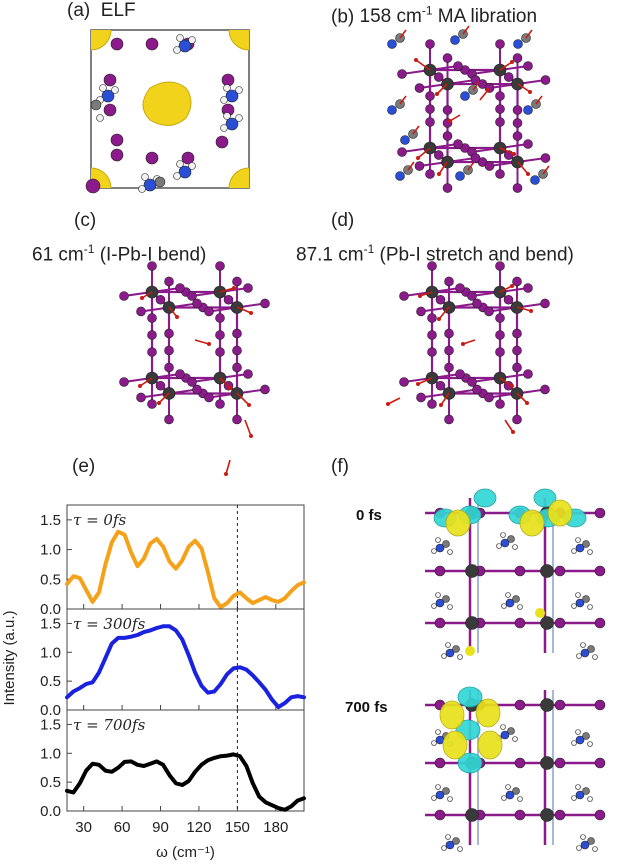  I want to click on isosurface-cyan, so click(470, 697).